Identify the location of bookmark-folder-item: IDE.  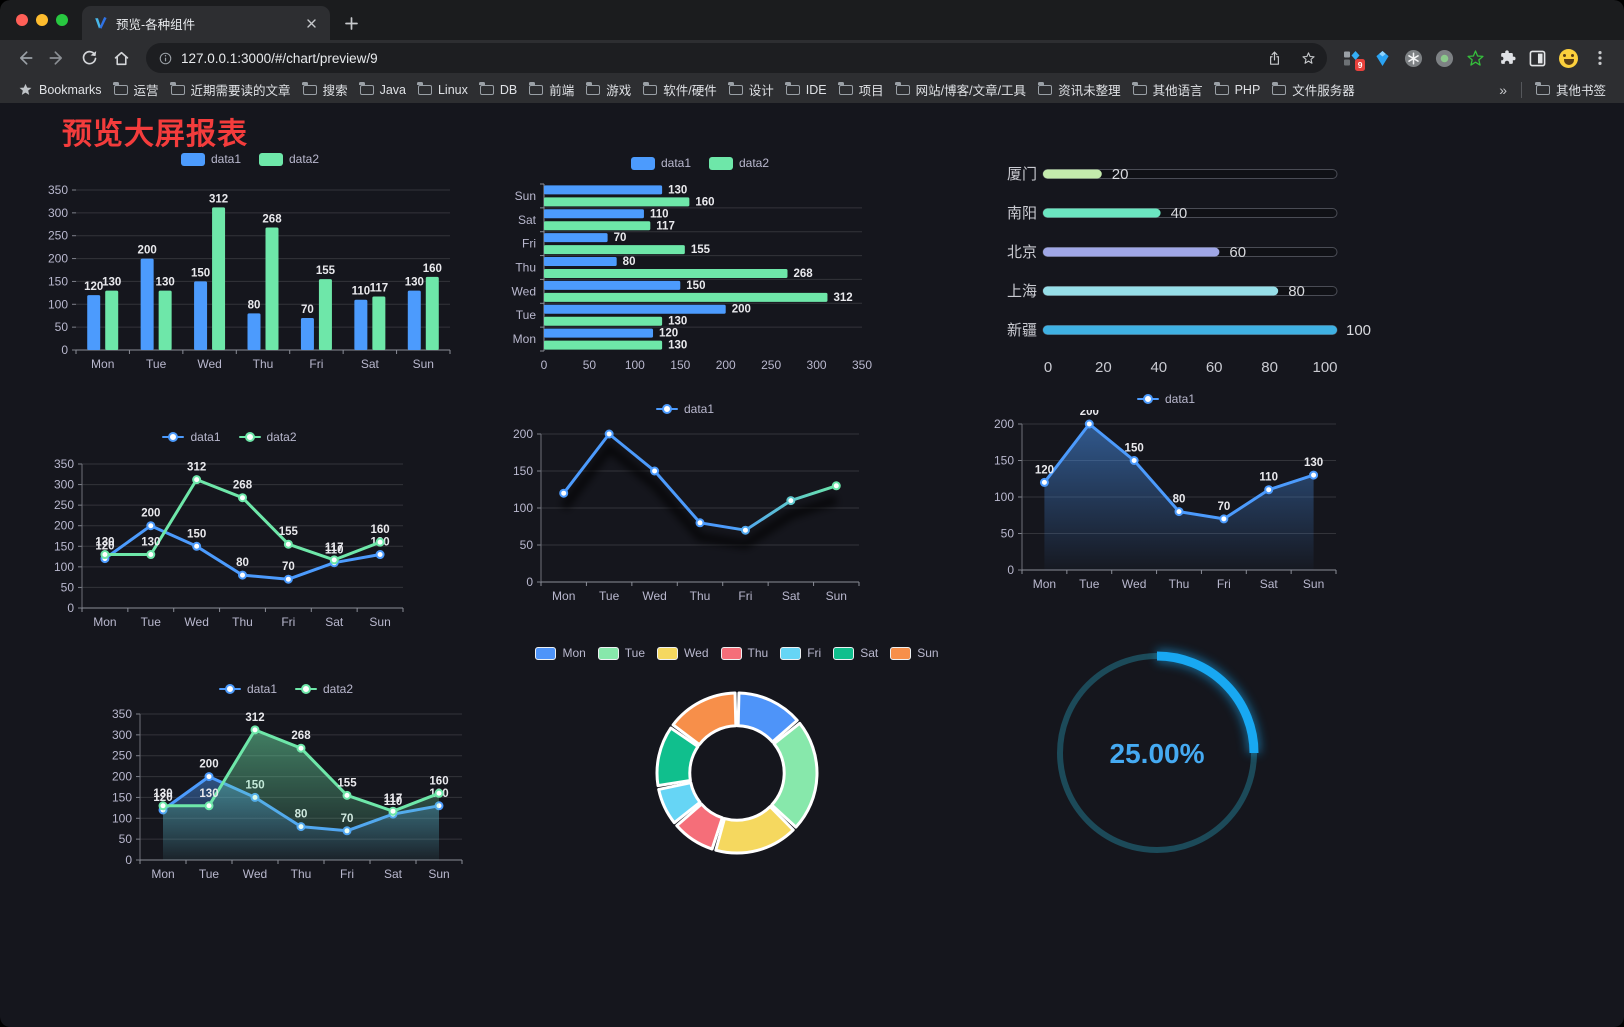
(806, 90).